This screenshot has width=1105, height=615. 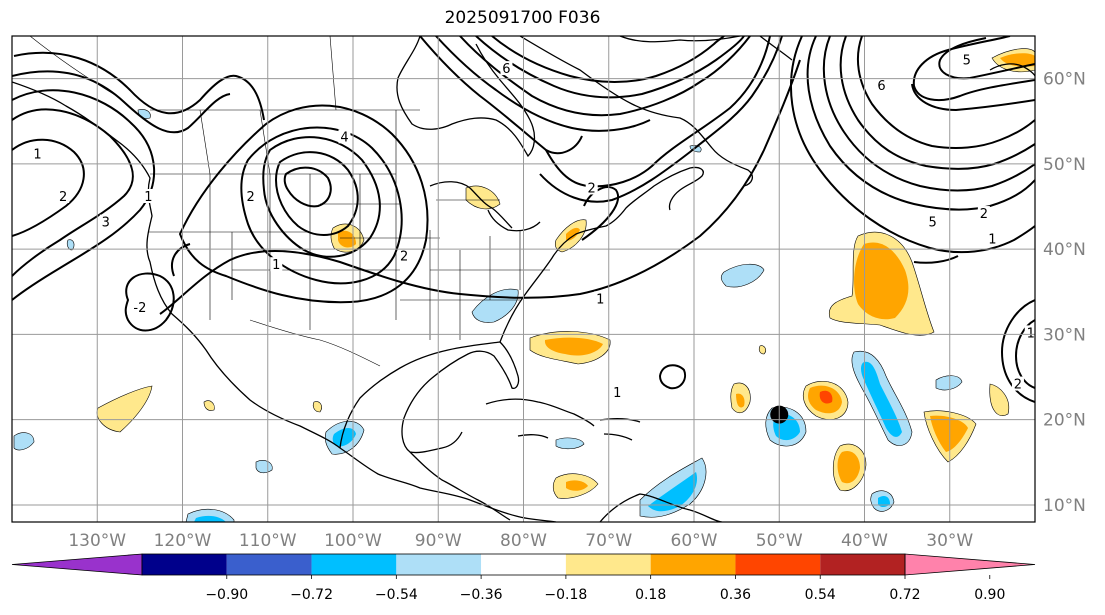 What do you see at coordinates (77, 564) in the screenshot?
I see `colorbar-extend-min` at bounding box center [77, 564].